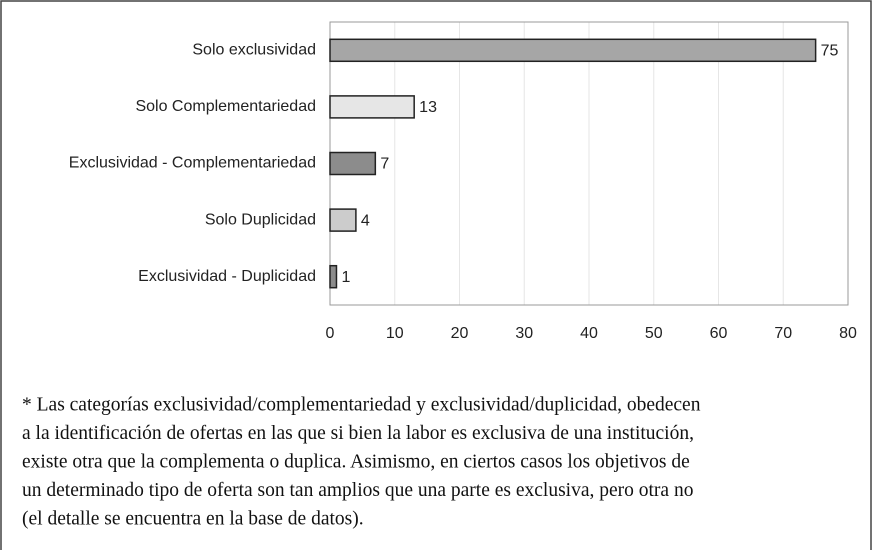 The image size is (872, 550). Describe the element at coordinates (589, 333) in the screenshot. I see `x-tick-label: 40` at that location.